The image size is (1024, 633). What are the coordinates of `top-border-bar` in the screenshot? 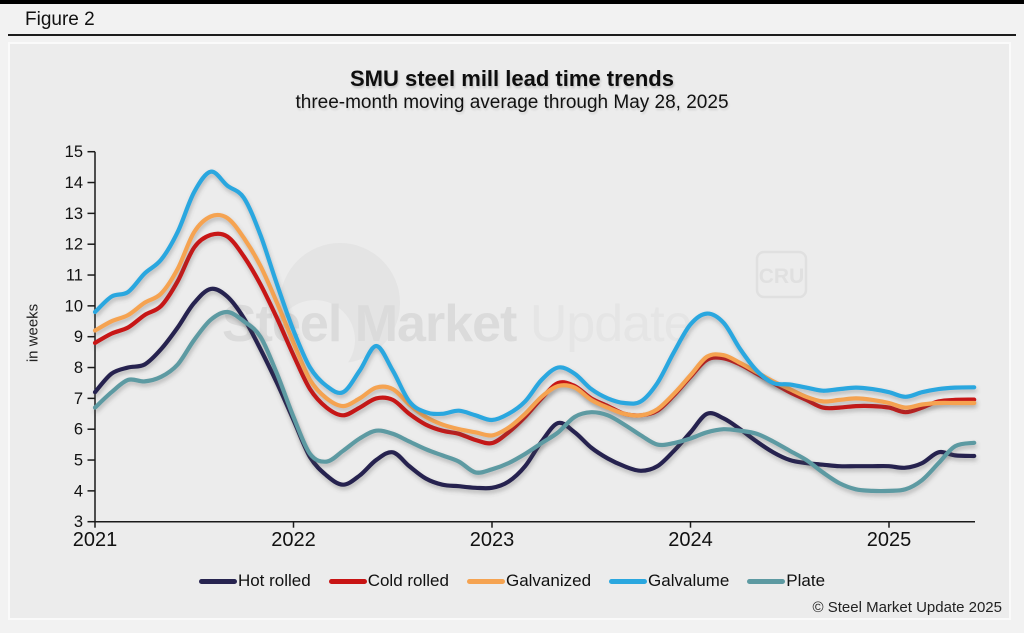 It's located at (512, 2).